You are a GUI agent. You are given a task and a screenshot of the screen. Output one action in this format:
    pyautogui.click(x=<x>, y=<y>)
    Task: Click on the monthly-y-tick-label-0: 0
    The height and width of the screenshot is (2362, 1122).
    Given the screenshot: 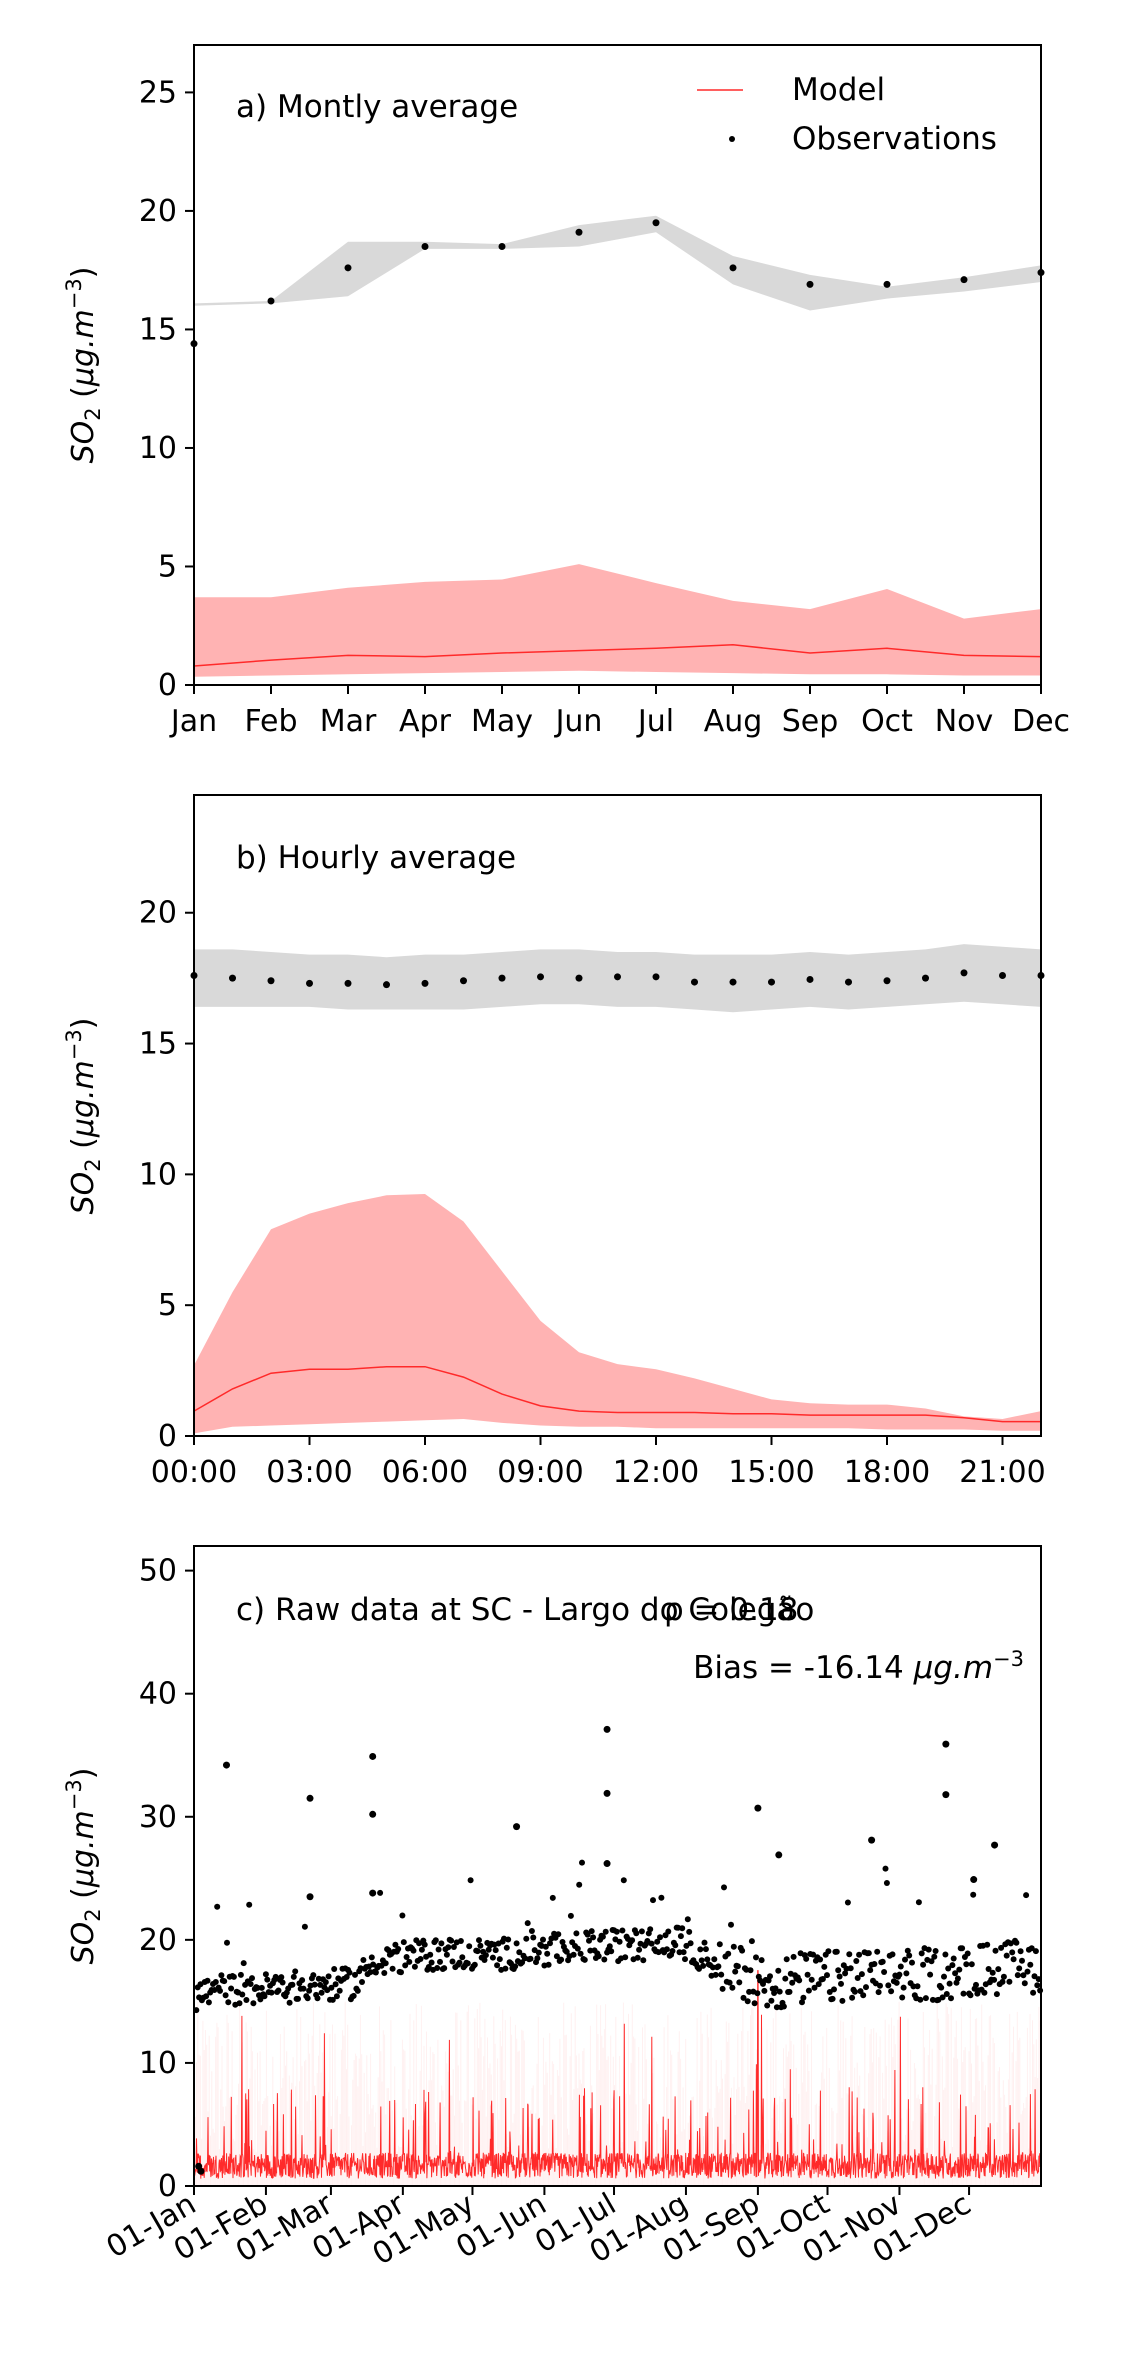 What is the action you would take?
    pyautogui.click(x=167, y=685)
    